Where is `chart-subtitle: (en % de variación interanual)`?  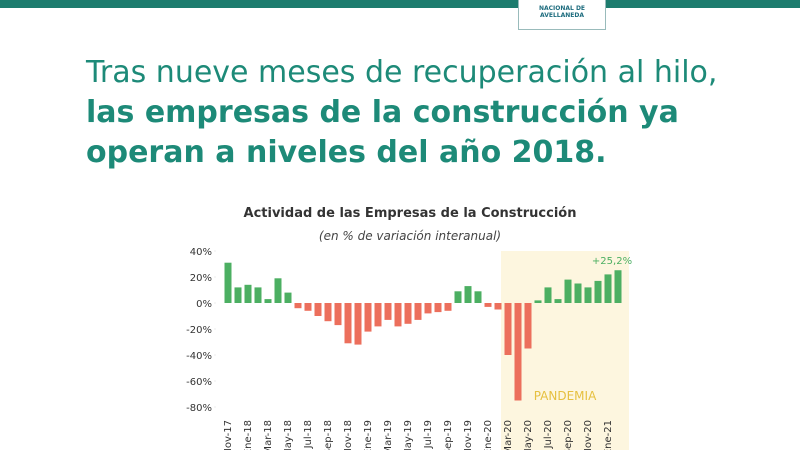
chart-subtitle: (en % de variación interanual) is located at coordinates (410, 236).